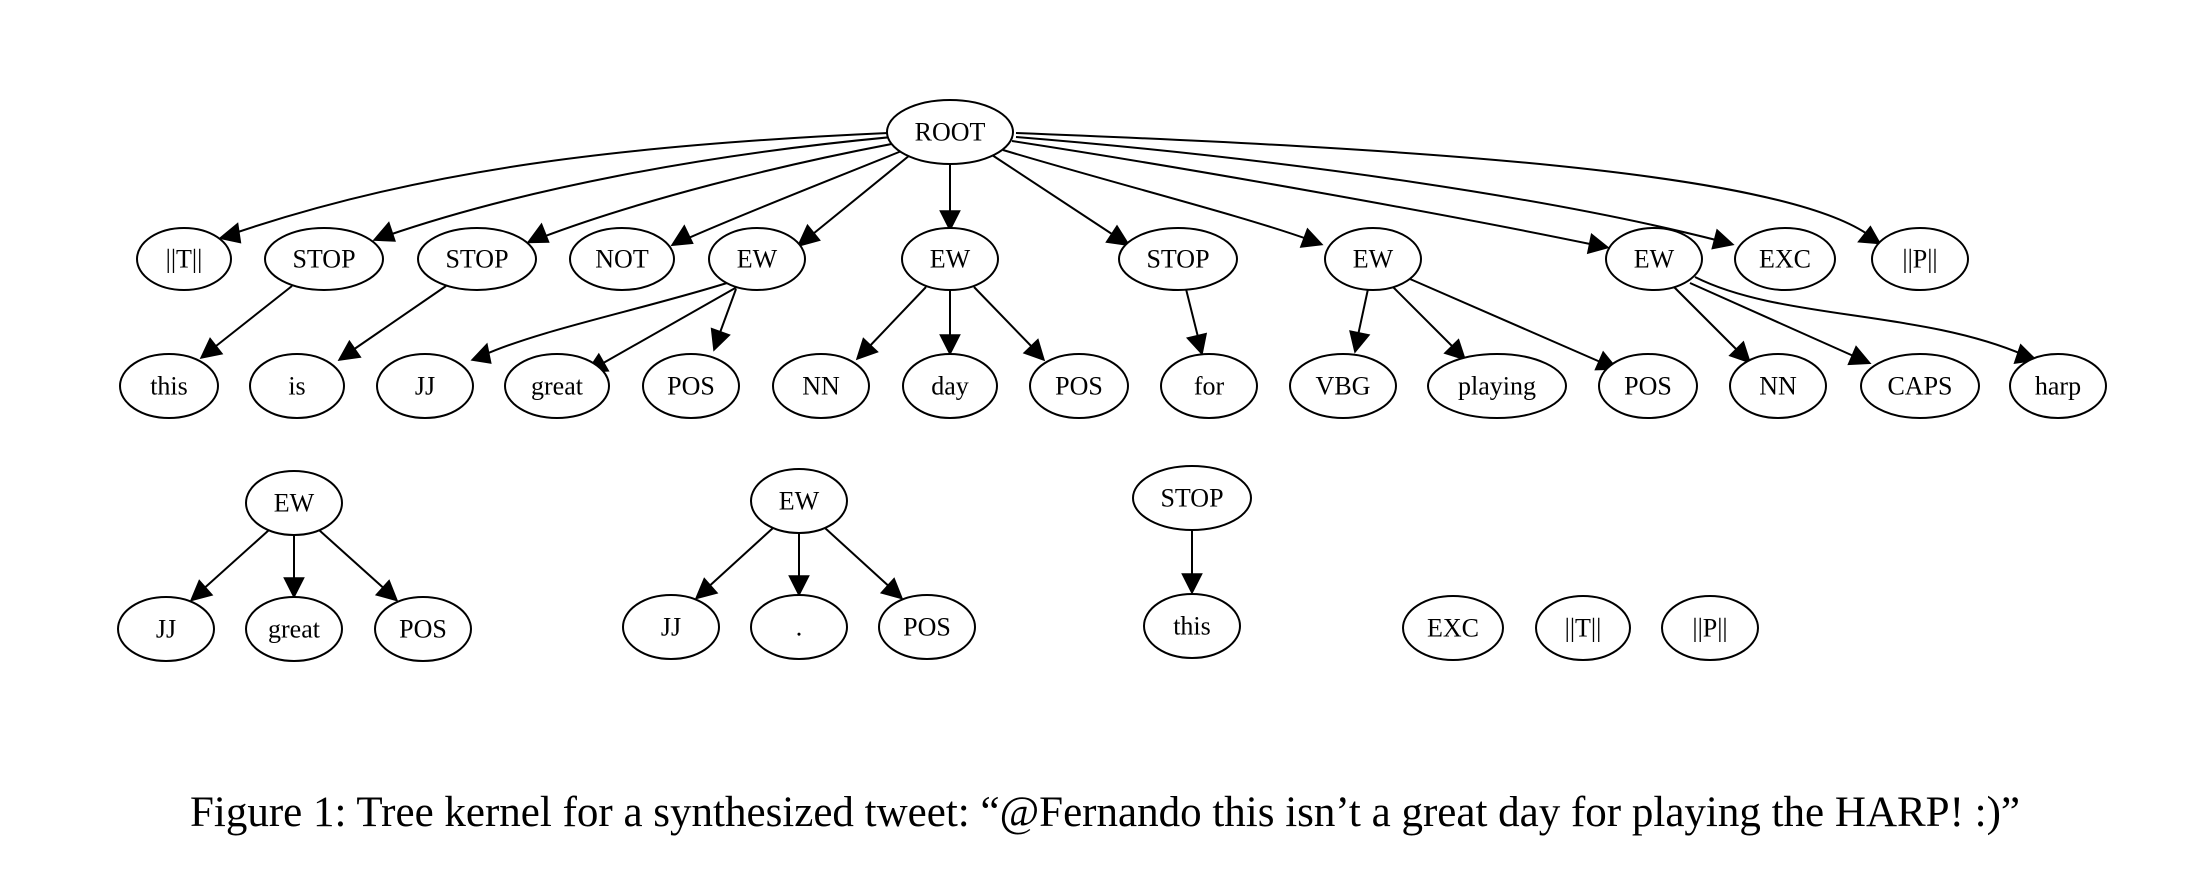  I want to click on edge-root-stop2, so click(718, 190).